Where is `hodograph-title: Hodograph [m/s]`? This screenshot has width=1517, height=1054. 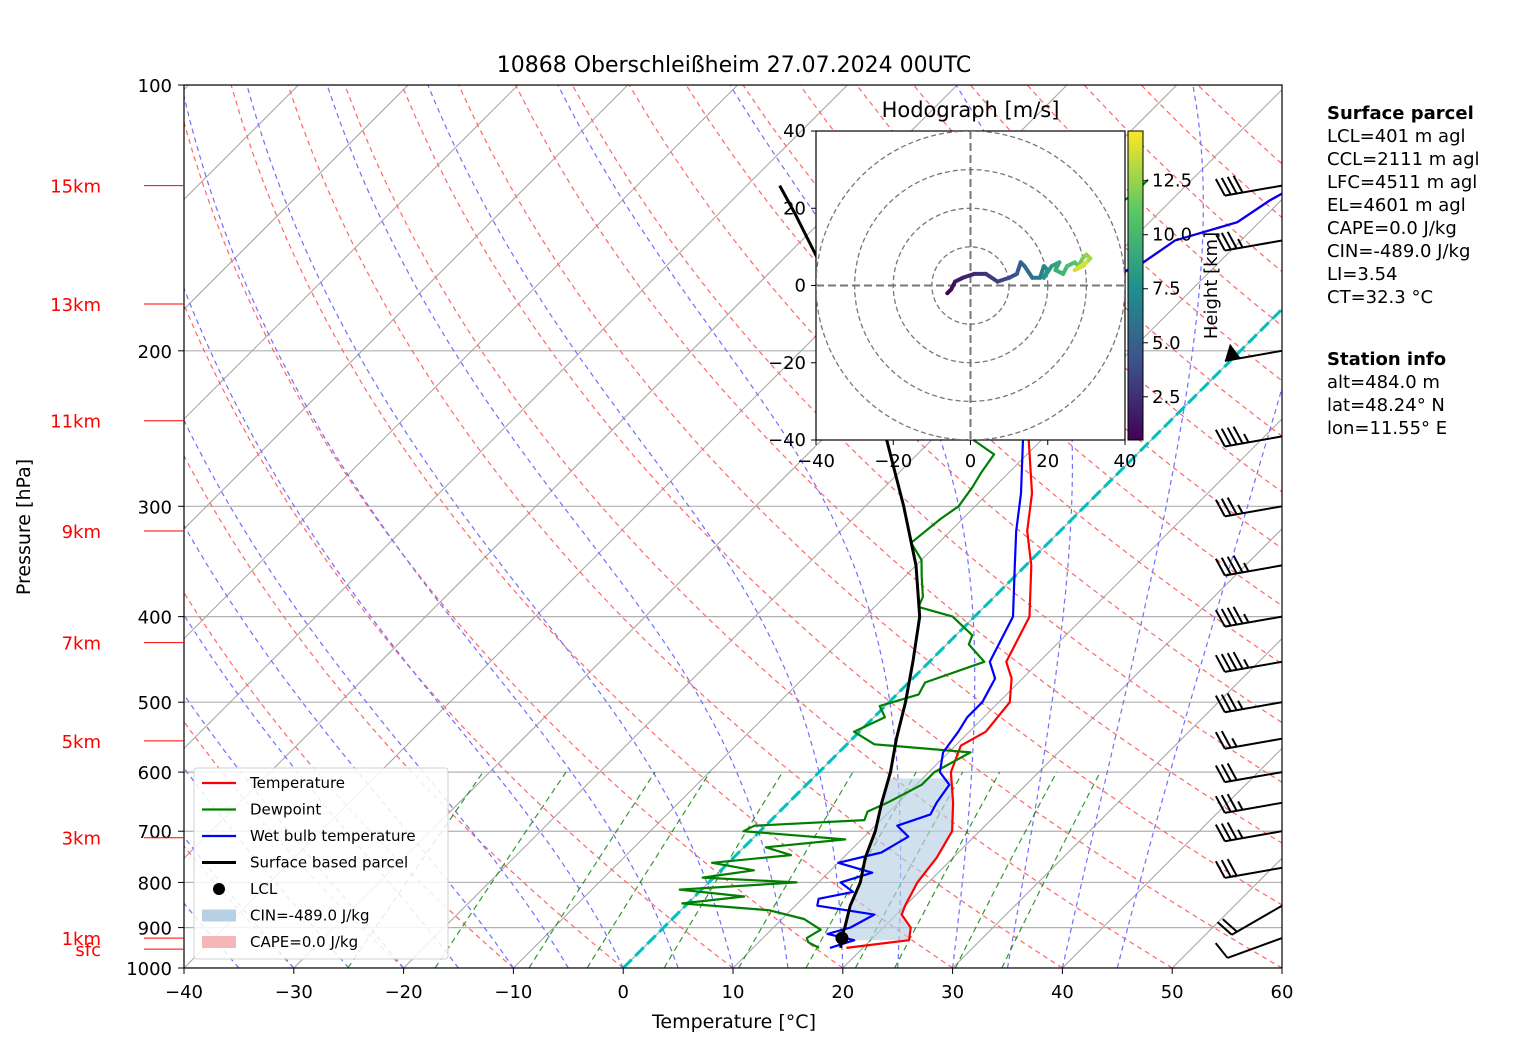
hodograph-title: Hodograph [m/s] is located at coordinates (971, 110).